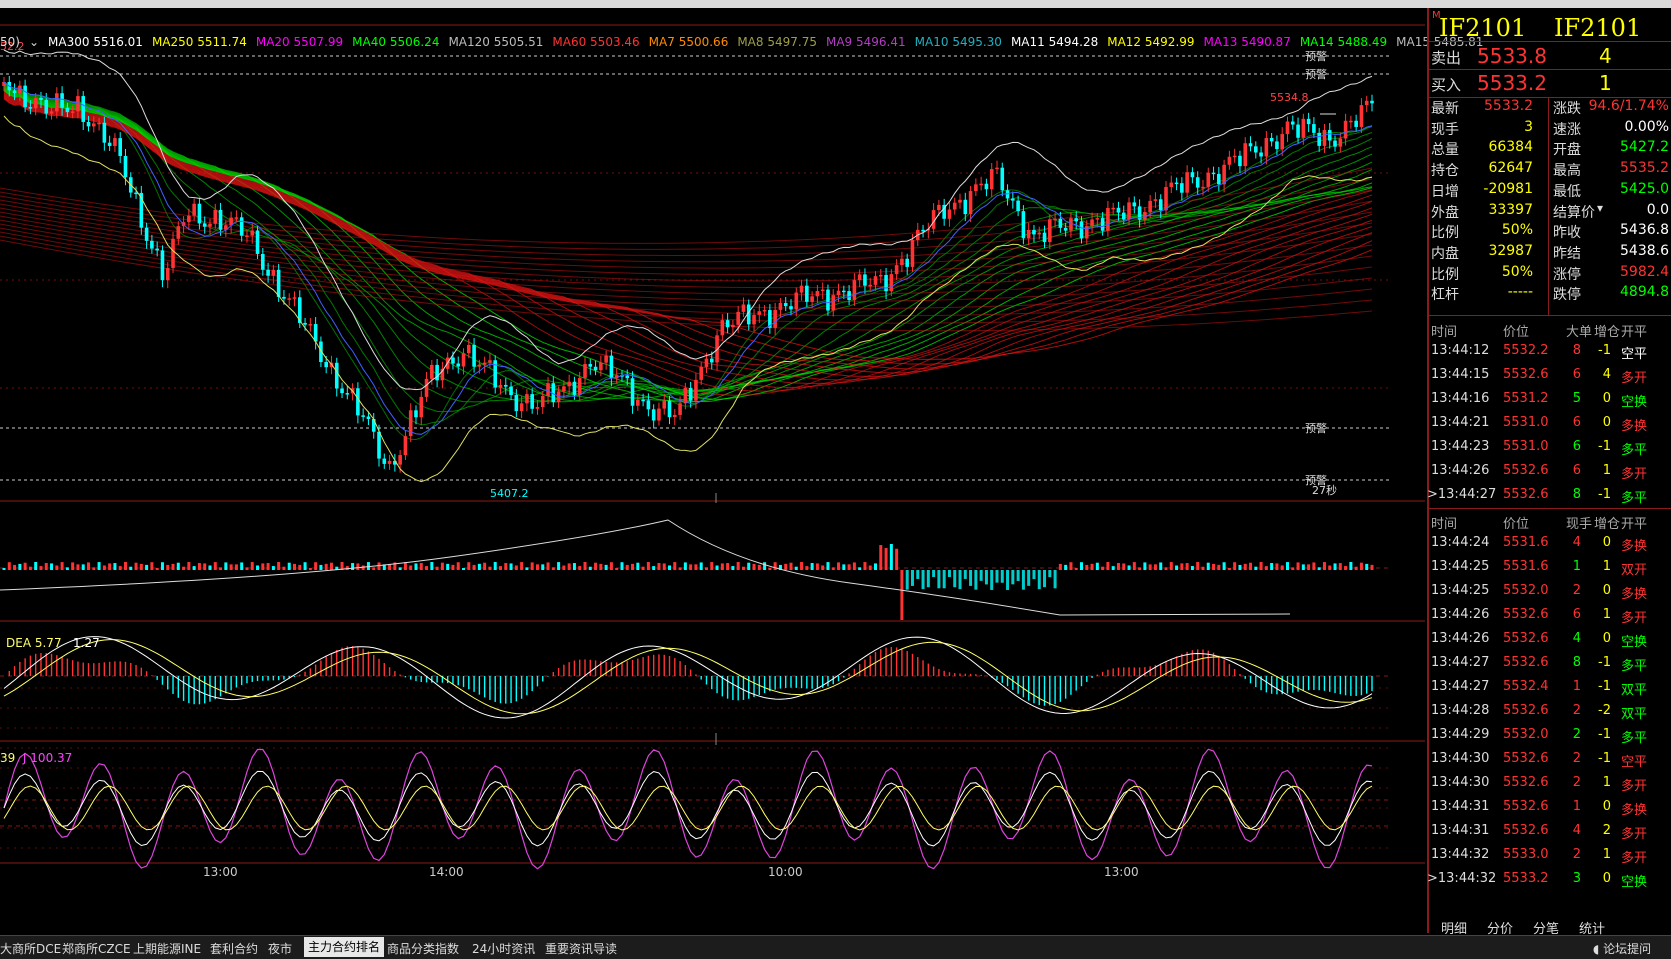  What do you see at coordinates (1516, 522) in the screenshot?
I see `column-header: 价位` at bounding box center [1516, 522].